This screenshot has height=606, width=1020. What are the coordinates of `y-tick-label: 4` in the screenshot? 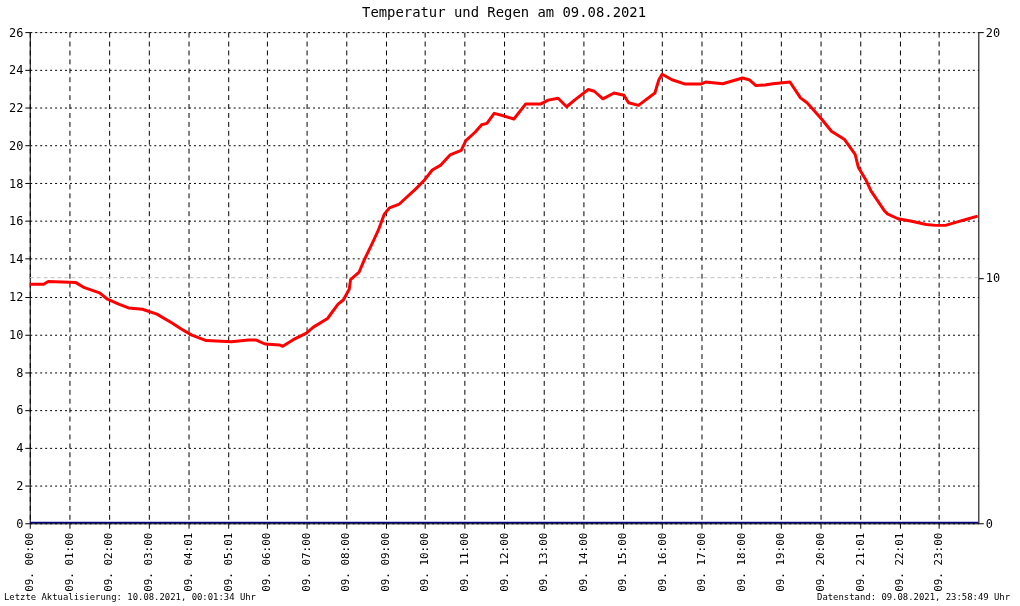 It's located at (20, 448).